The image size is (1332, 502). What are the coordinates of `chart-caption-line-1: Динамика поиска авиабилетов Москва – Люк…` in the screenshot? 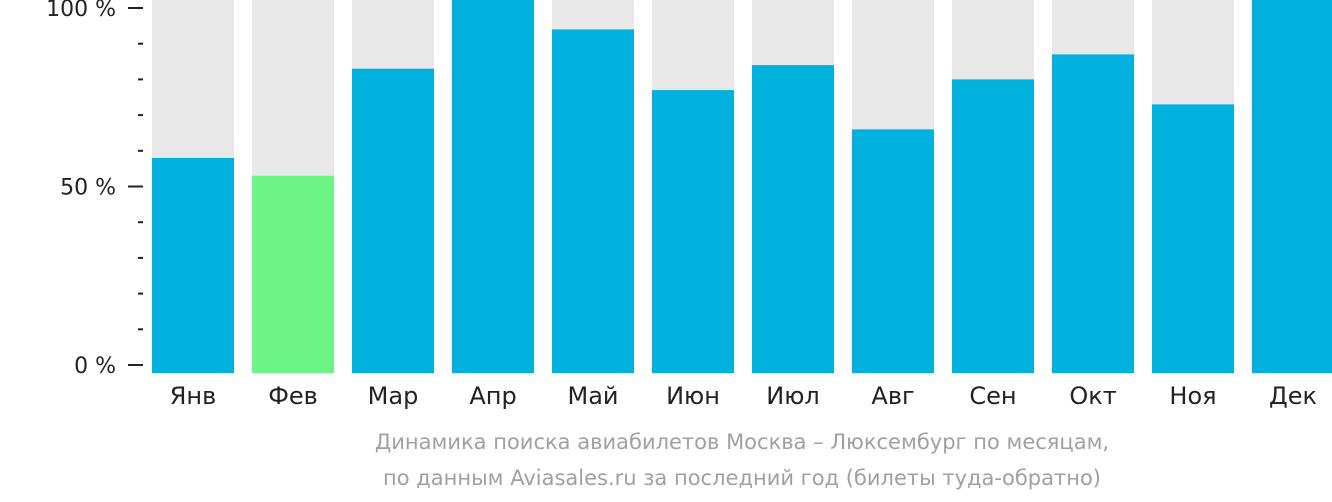 It's located at (742, 442).